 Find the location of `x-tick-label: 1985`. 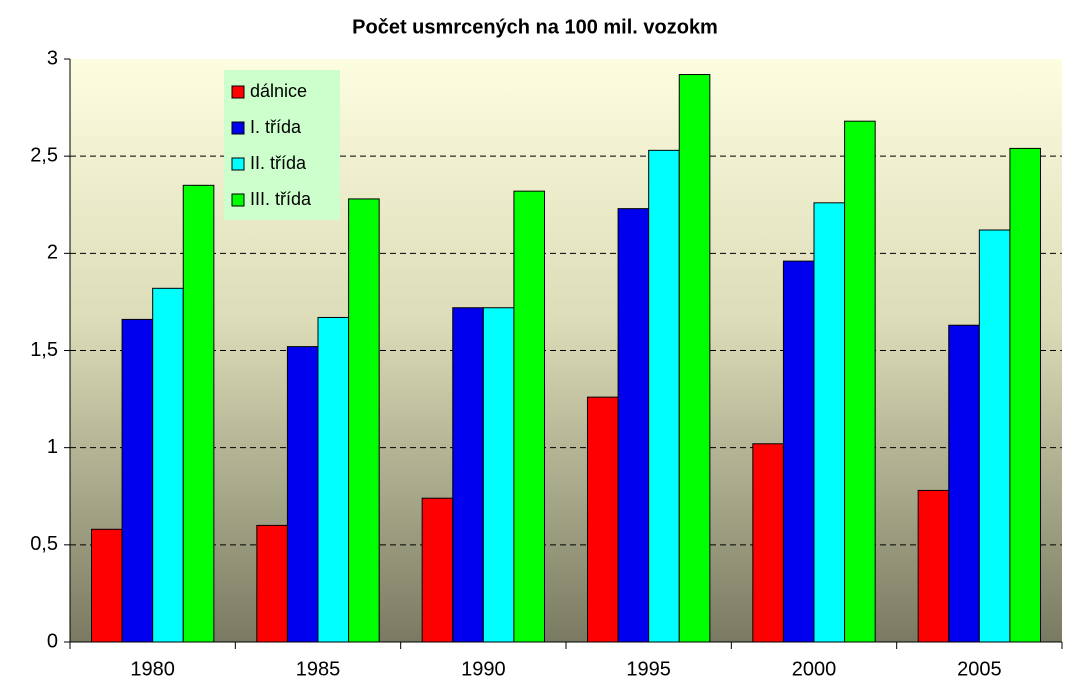

x-tick-label: 1985 is located at coordinates (318, 669).